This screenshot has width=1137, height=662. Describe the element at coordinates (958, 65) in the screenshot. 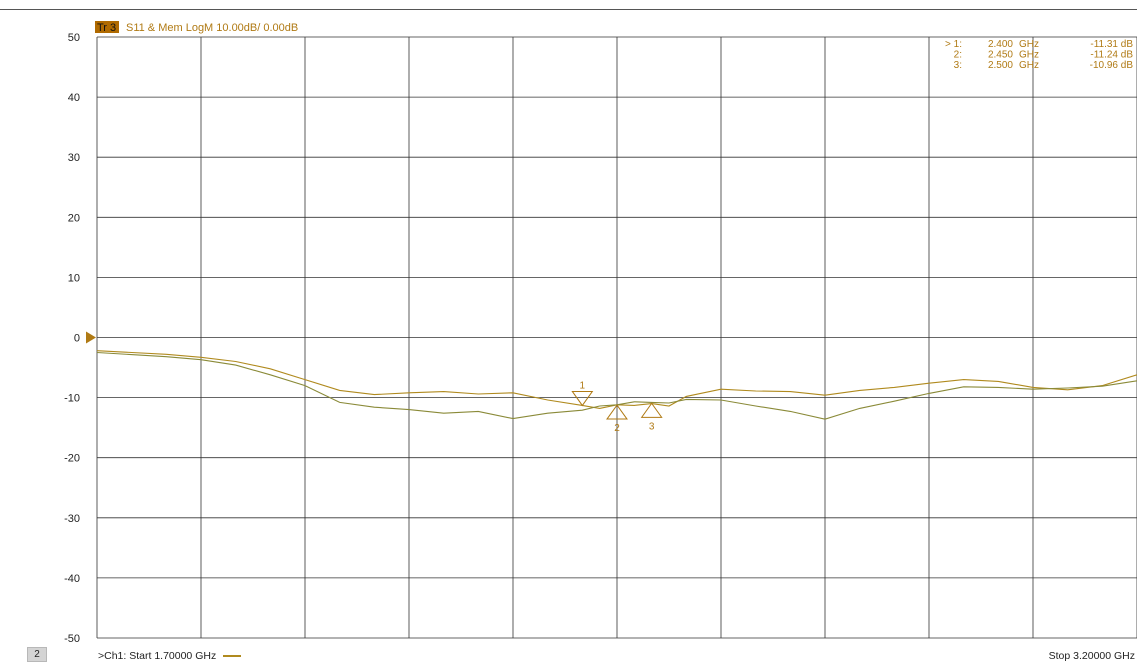

I see `marker-index: 3:` at that location.